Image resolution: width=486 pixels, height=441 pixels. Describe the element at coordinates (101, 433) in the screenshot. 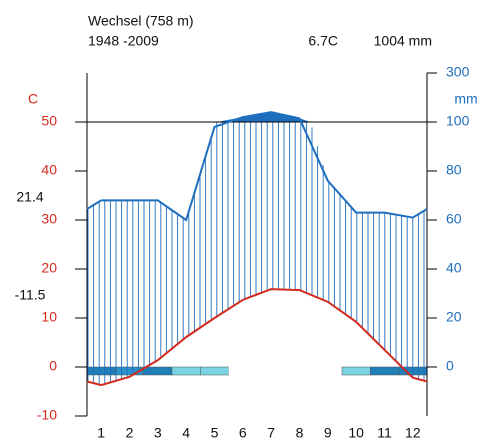

I see `x-tick-label: 1` at that location.